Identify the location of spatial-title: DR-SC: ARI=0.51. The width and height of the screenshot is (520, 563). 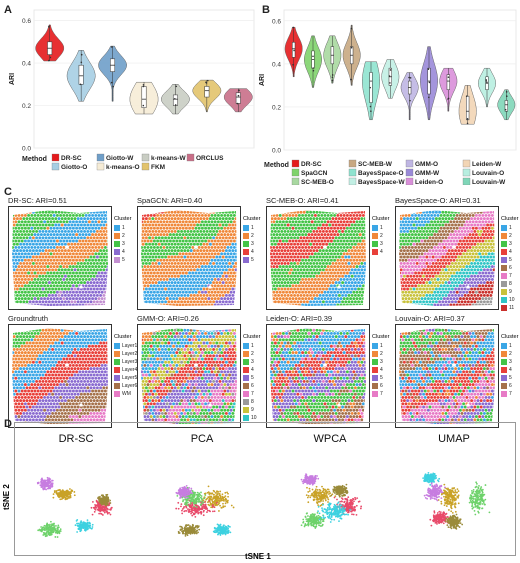
(37, 200).